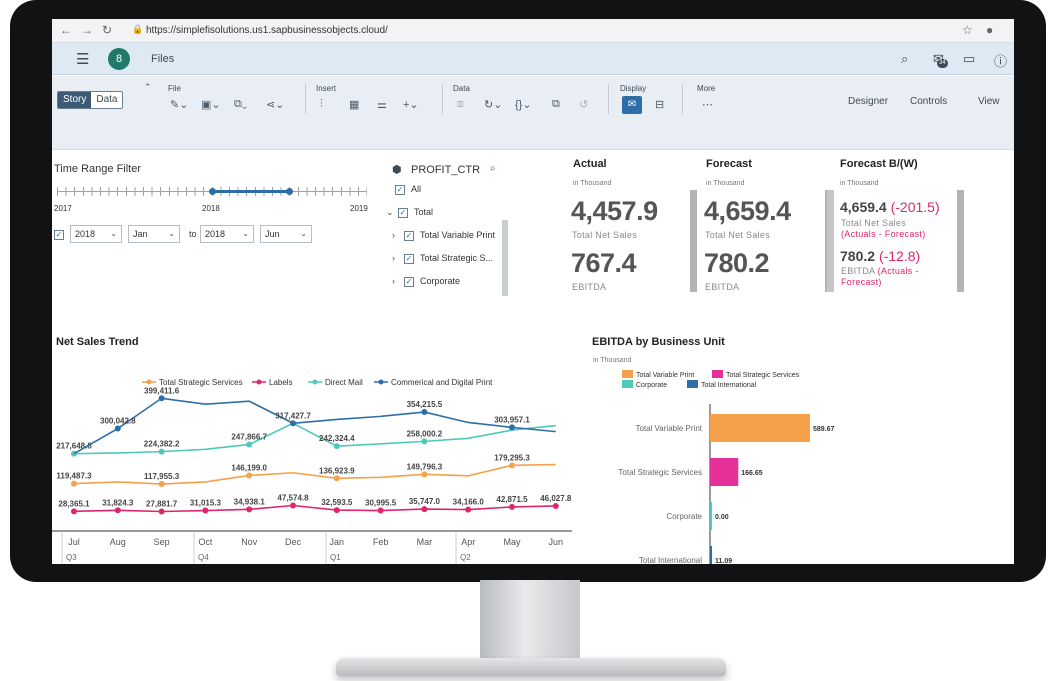 This screenshot has height=681, width=1054. I want to click on page-title: Files, so click(163, 59).